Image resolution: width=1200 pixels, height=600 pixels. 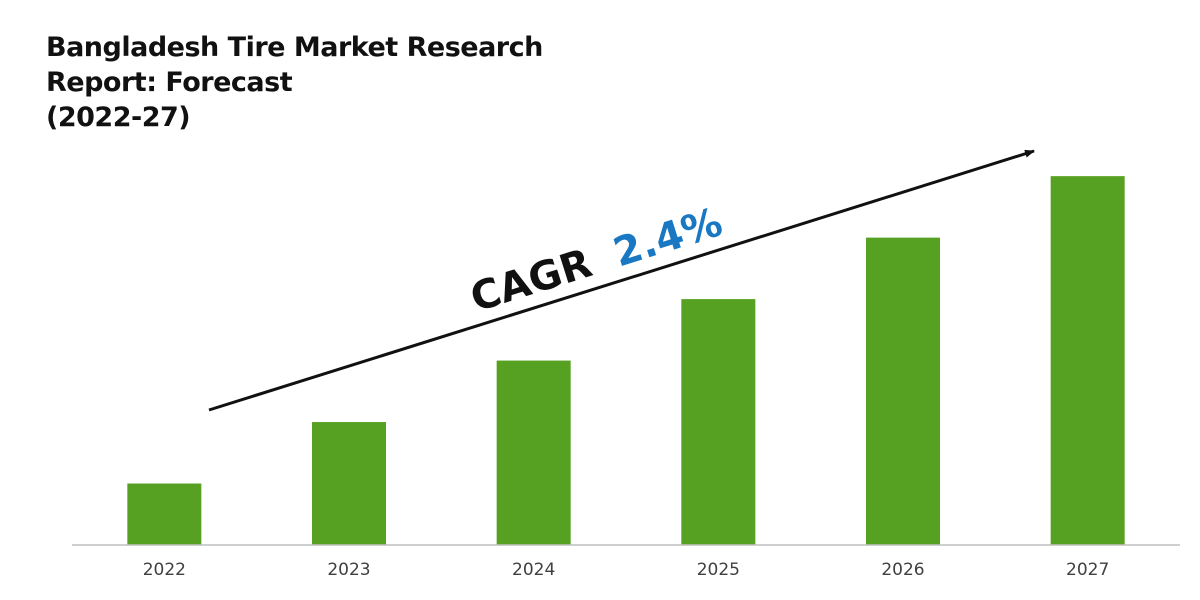 I want to click on x-tick-label-2023: 2023, so click(x=348, y=570).